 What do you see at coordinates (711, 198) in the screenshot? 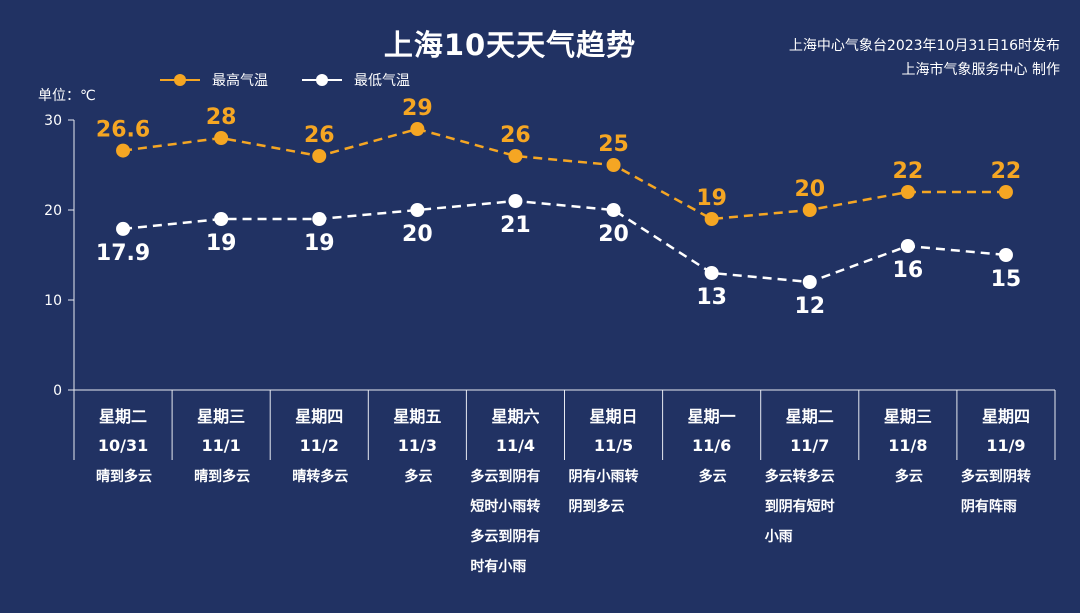
I see `max-temp-label: 19` at bounding box center [711, 198].